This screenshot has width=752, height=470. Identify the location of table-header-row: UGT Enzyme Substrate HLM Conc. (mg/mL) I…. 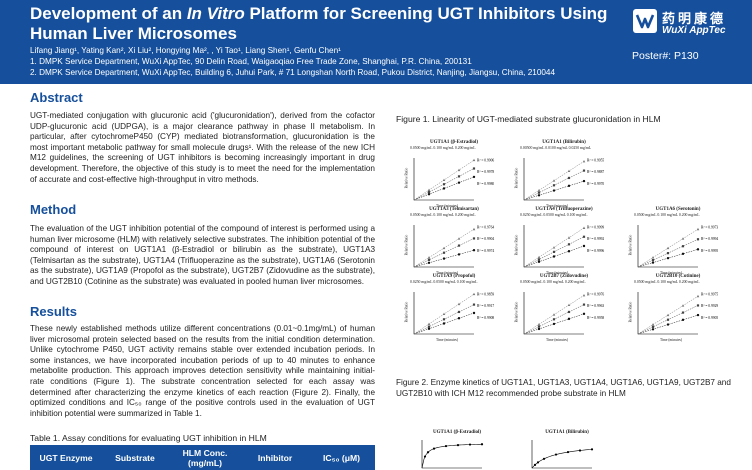
(202, 457).